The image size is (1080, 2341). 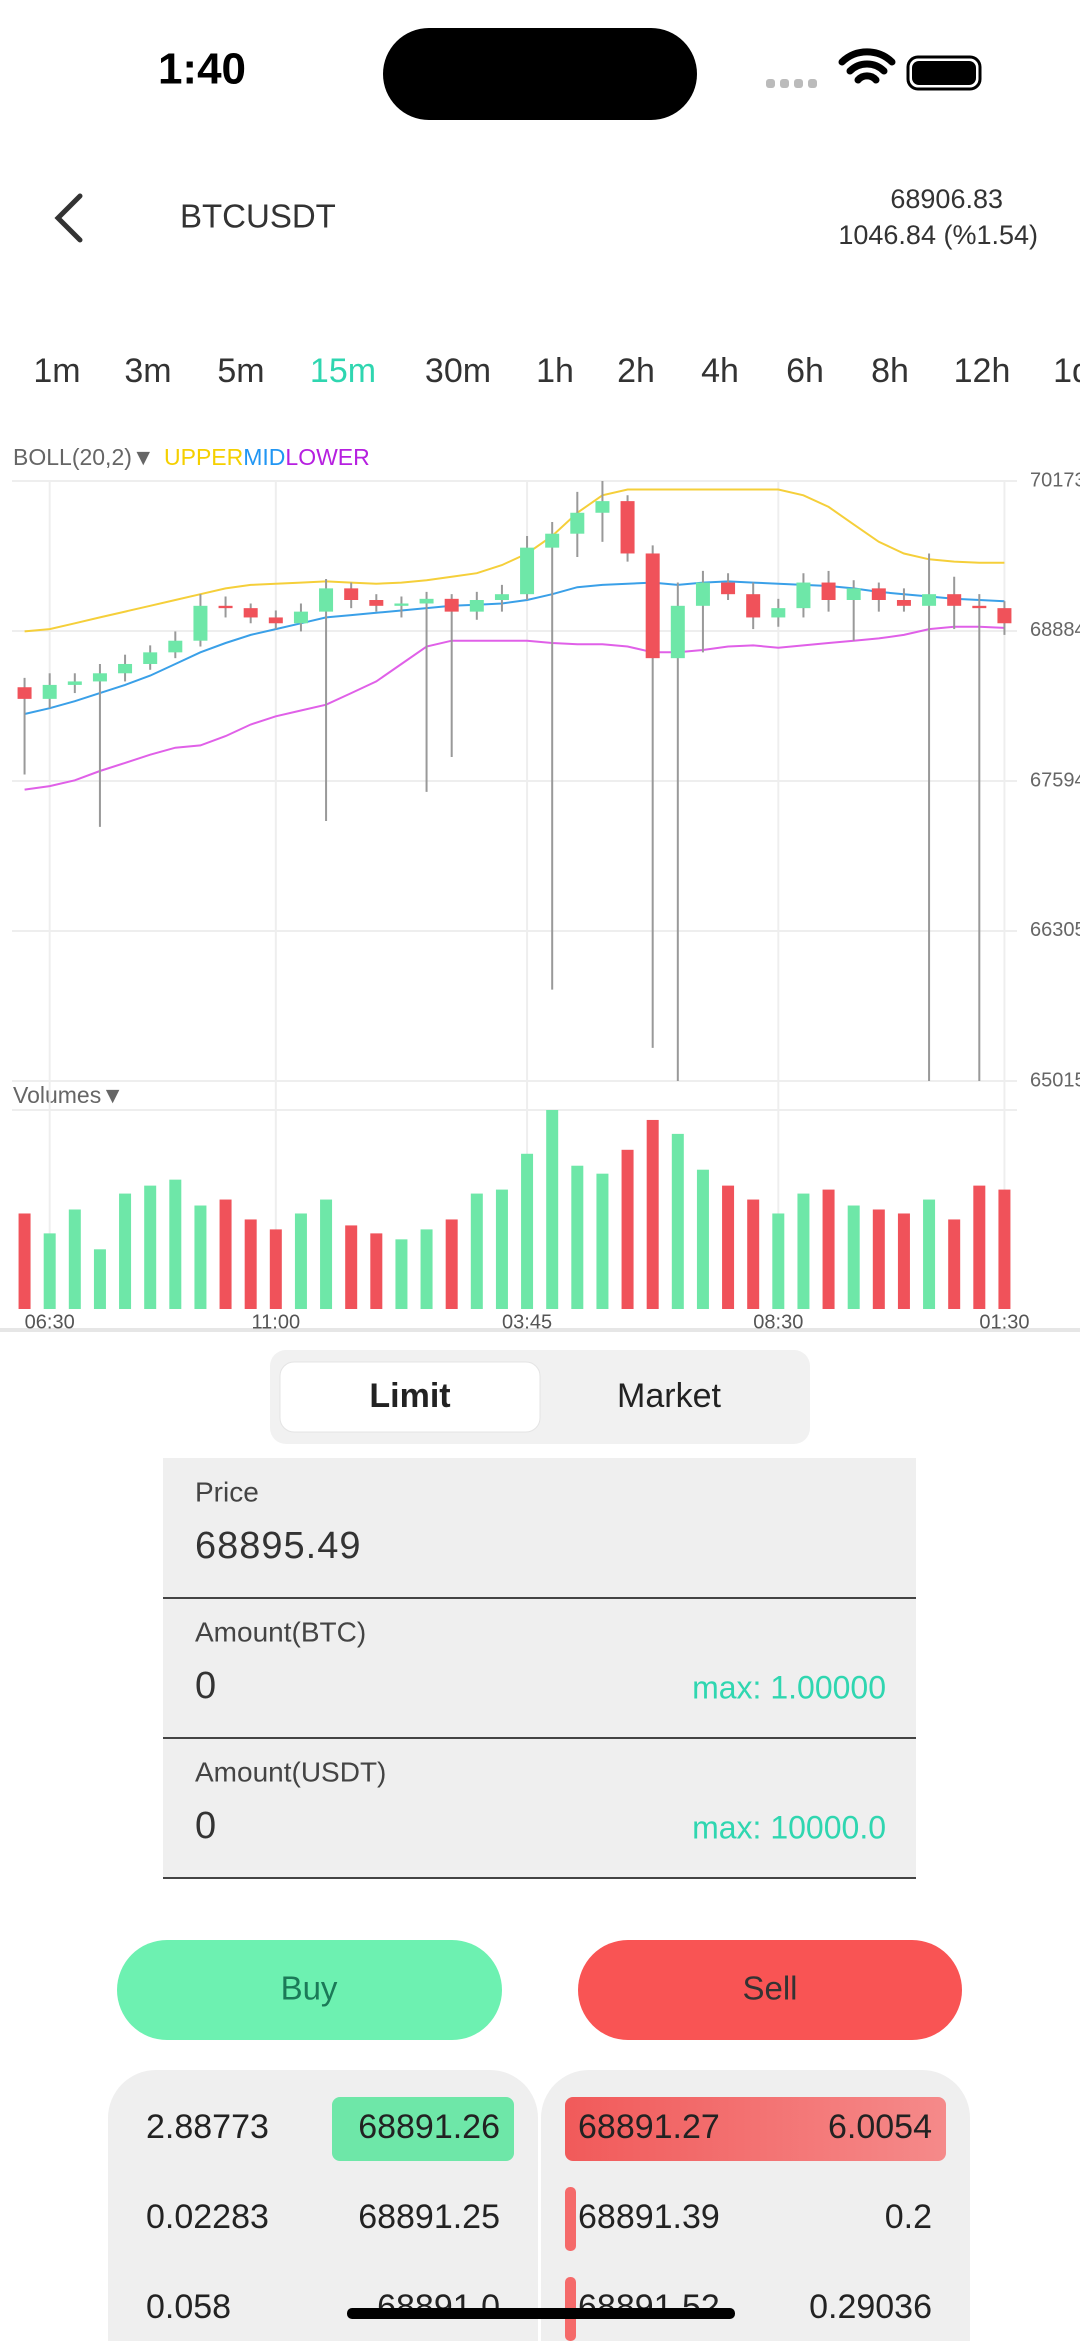 I want to click on field-max: max: 10000.0, so click(x=789, y=1827).